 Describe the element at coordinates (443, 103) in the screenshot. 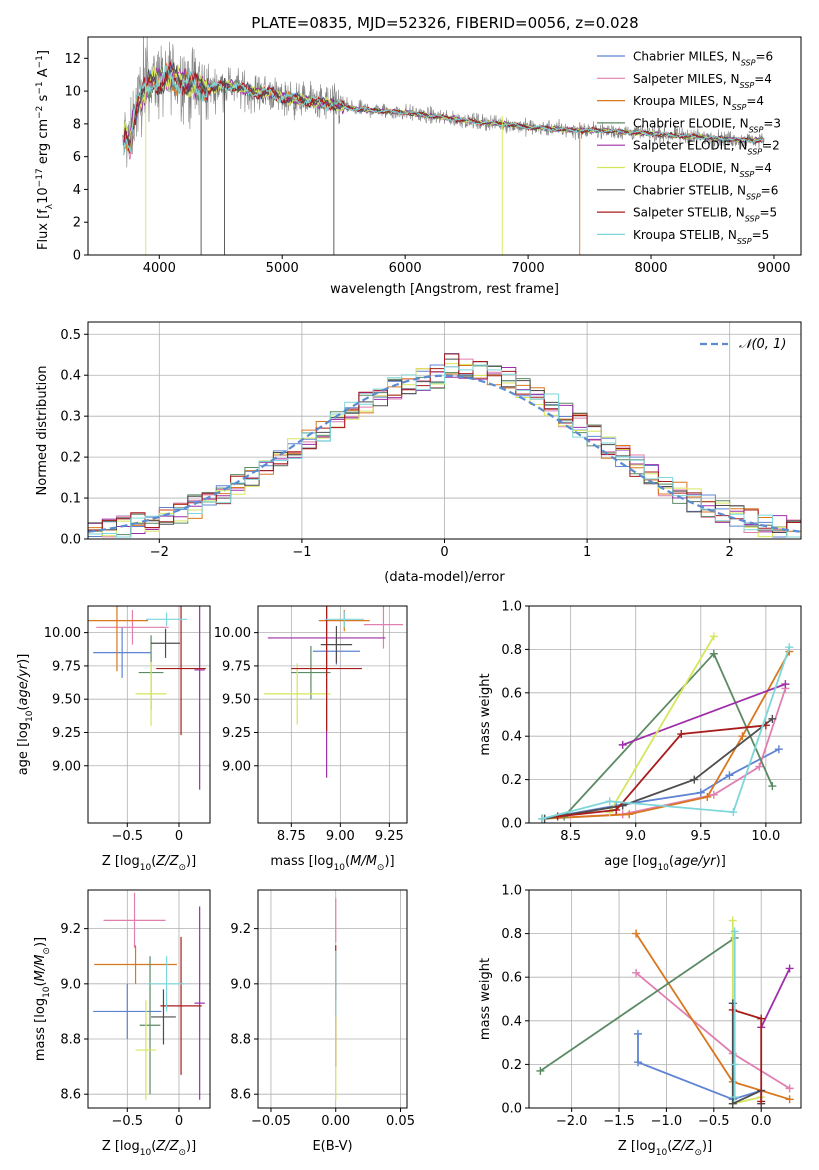

I see `model-spectrum-kroupa_elodie` at that location.